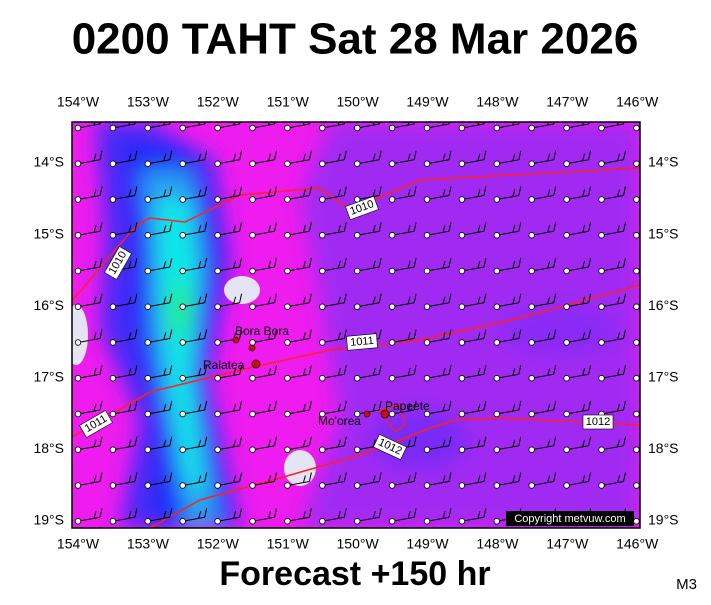 The height and width of the screenshot is (605, 711). What do you see at coordinates (48, 233) in the screenshot?
I see `latitude-label: 15°S` at bounding box center [48, 233].